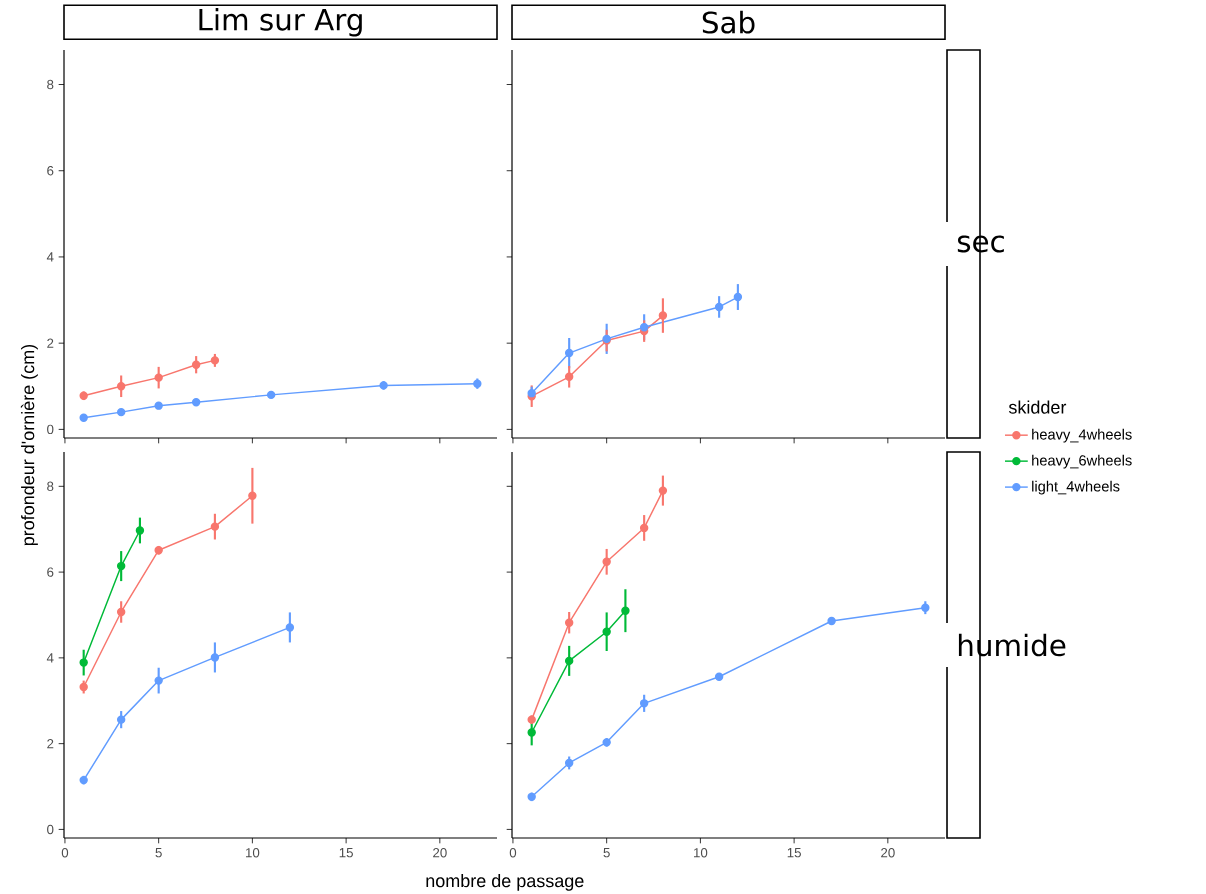 This screenshot has height=894, width=1206. What do you see at coordinates (1076, 487) in the screenshot?
I see `legend-label: light_4wheels` at bounding box center [1076, 487].